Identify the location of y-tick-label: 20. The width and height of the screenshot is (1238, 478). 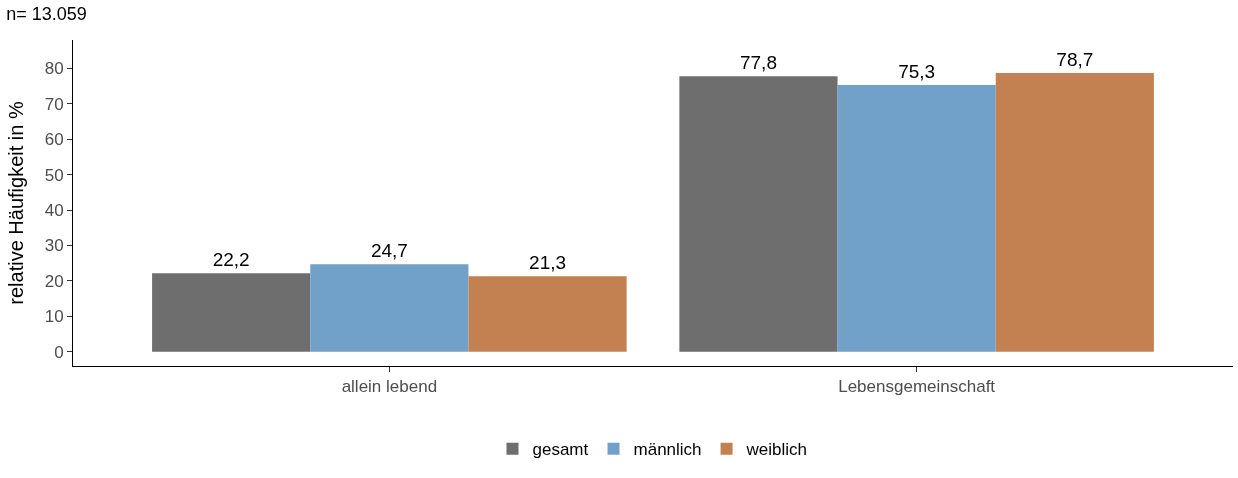
(54, 281).